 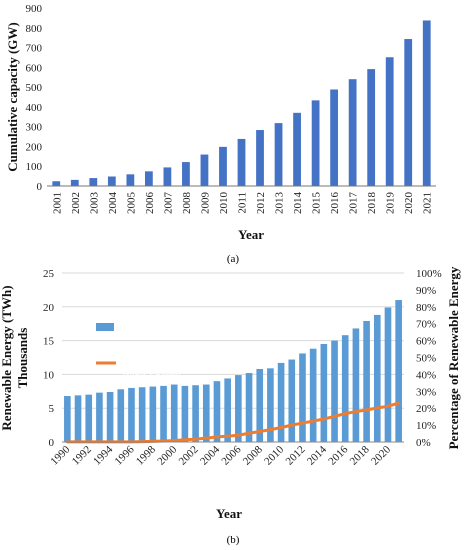 I want to click on chart-a-y-tick-label: 200, so click(x=34, y=147).